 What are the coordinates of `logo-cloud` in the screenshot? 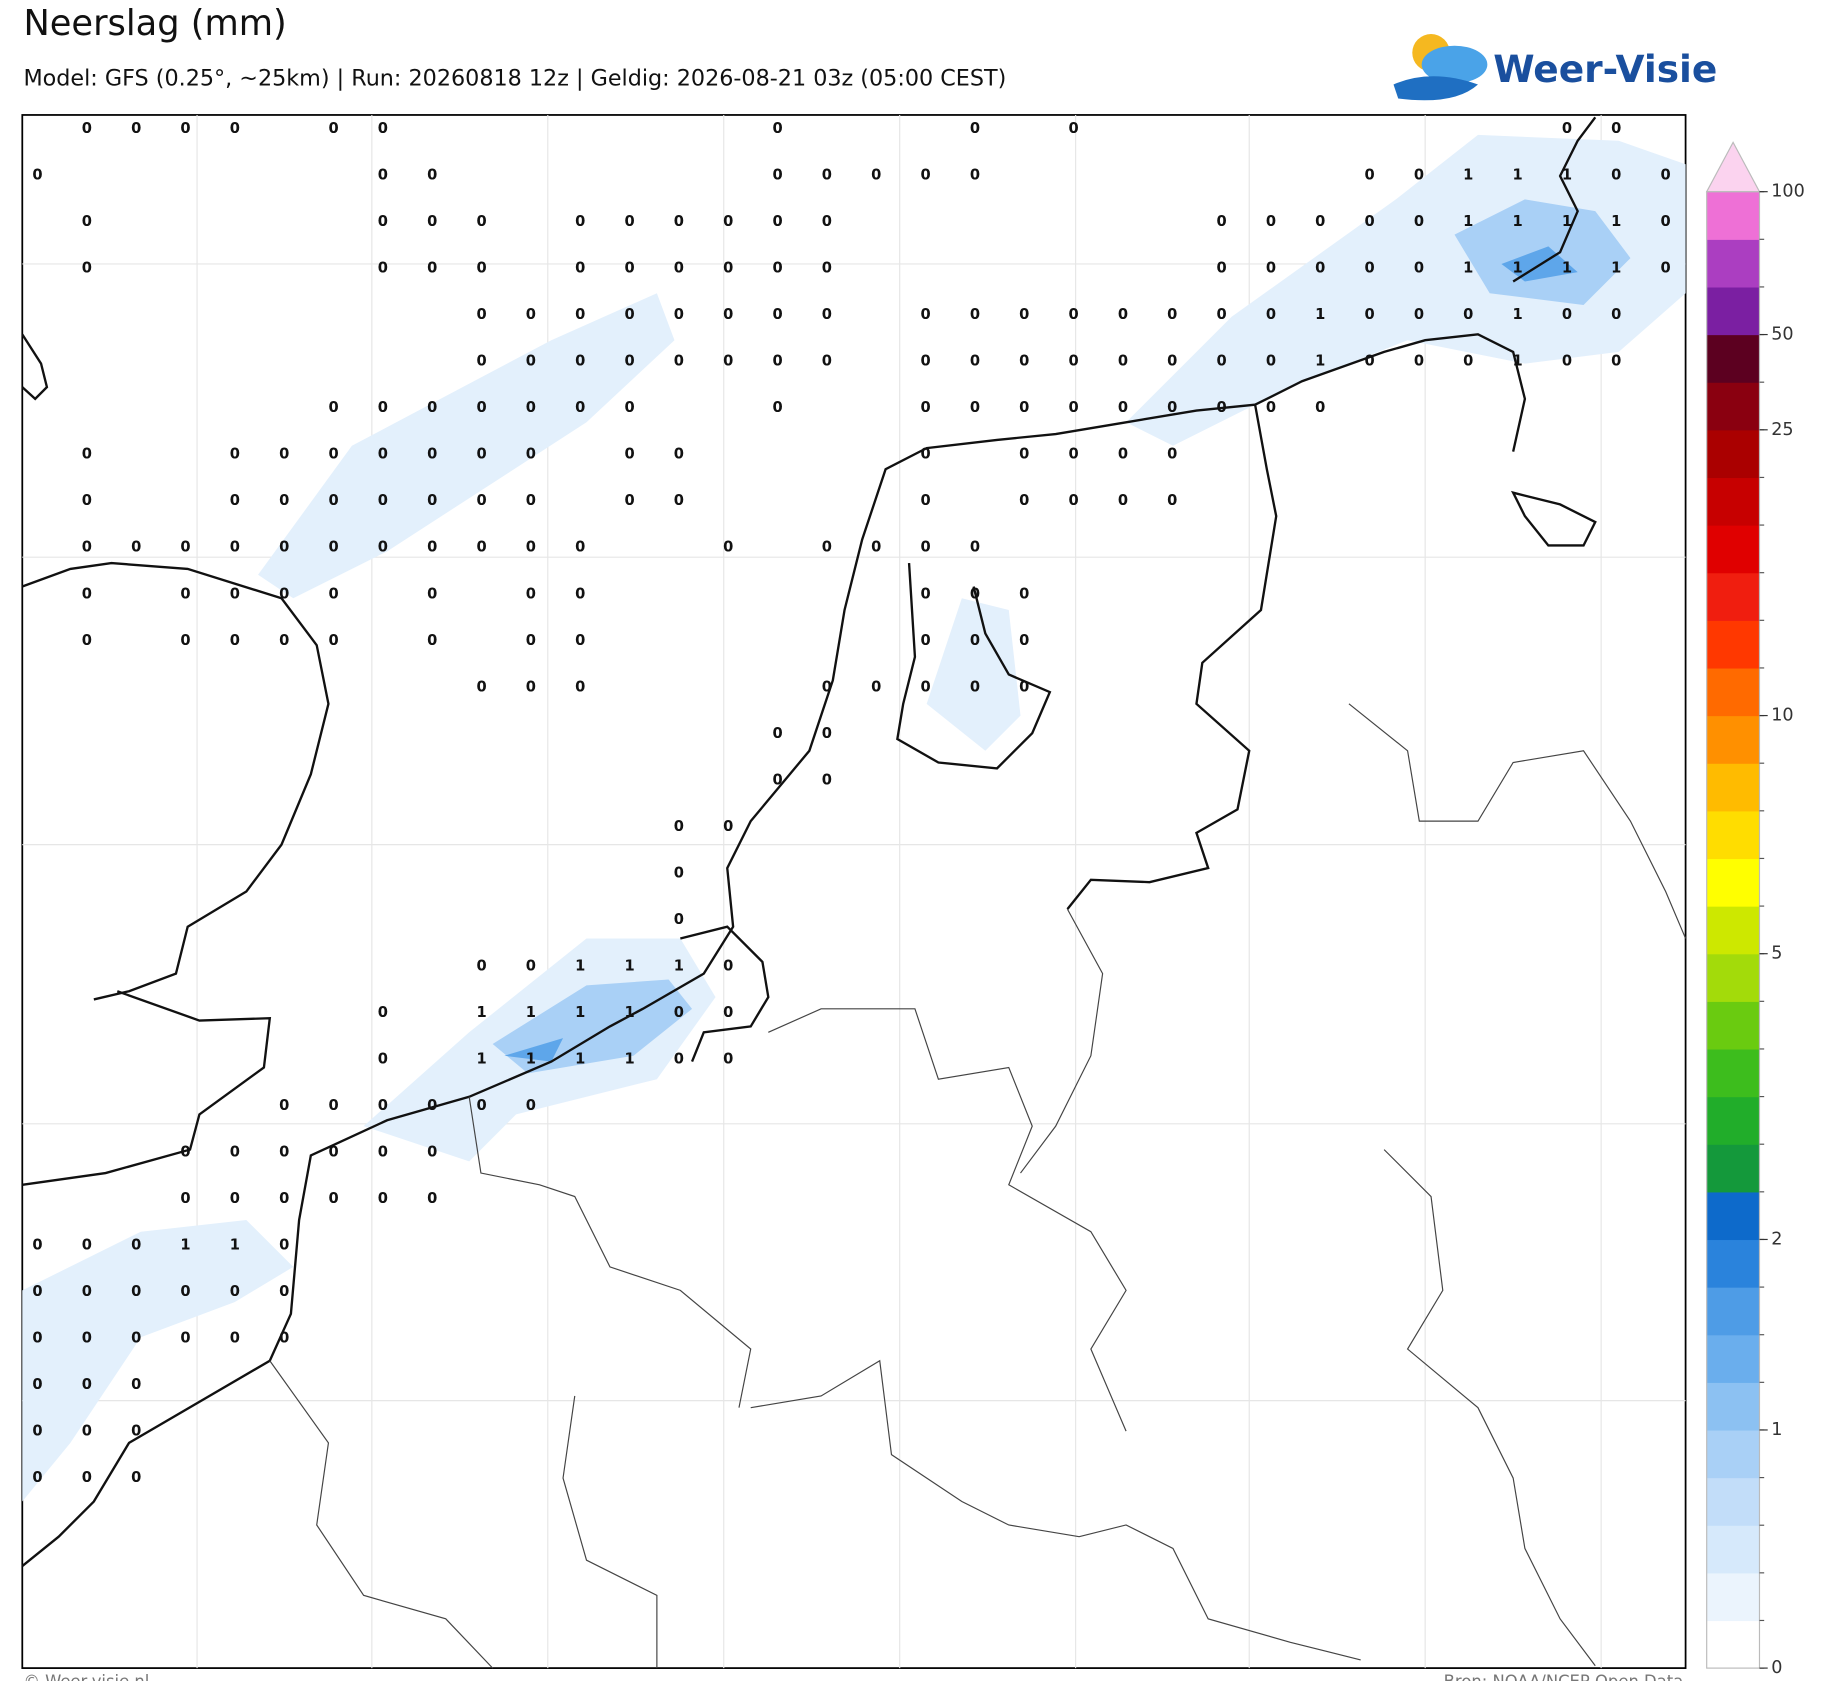 It's located at (1454, 64).